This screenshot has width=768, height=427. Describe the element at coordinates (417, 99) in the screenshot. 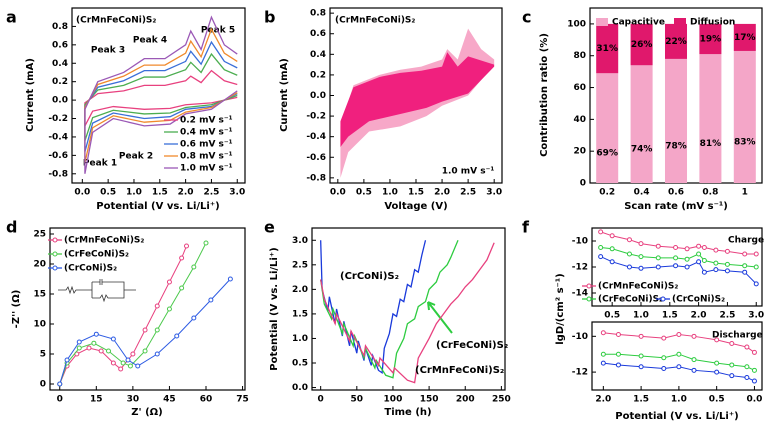

I see `area` at that location.